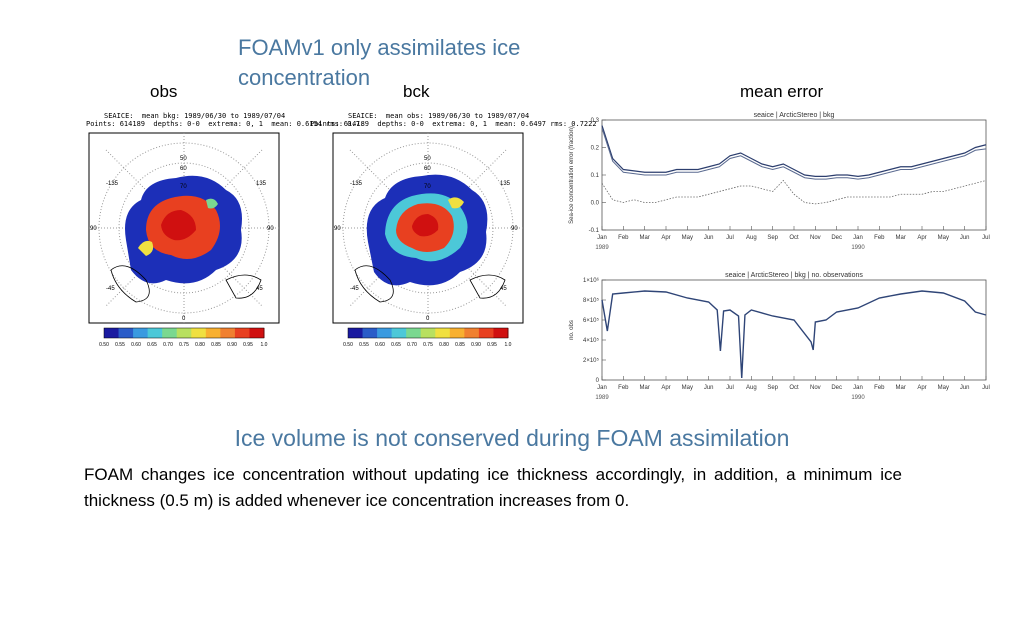 The image size is (1024, 640). Describe the element at coordinates (595, 204) in the screenshot. I see `y-tick-label: 0.0` at that location.